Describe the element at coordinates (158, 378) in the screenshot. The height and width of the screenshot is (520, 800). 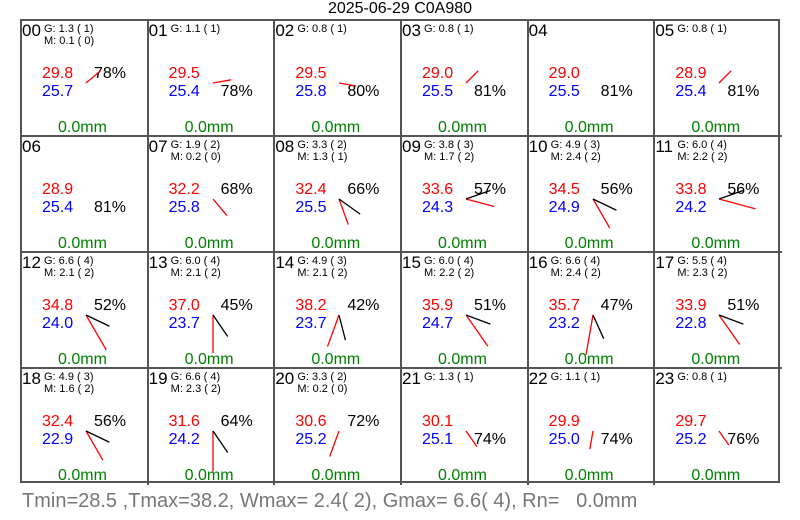
I see `hour-label: 19` at that location.